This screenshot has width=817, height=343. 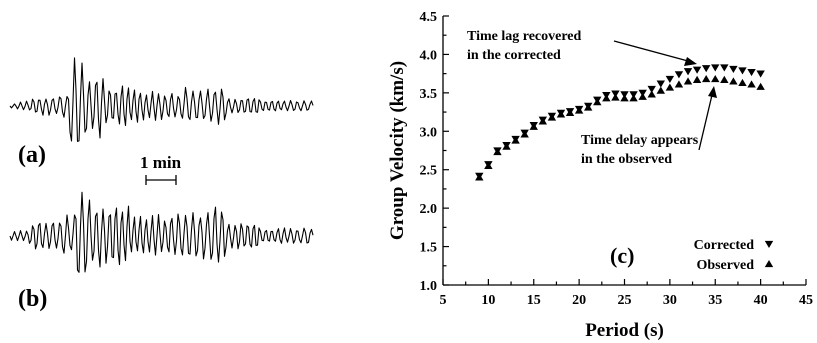 What do you see at coordinates (443, 300) in the screenshot?
I see `x-tick-label: 5` at bounding box center [443, 300].